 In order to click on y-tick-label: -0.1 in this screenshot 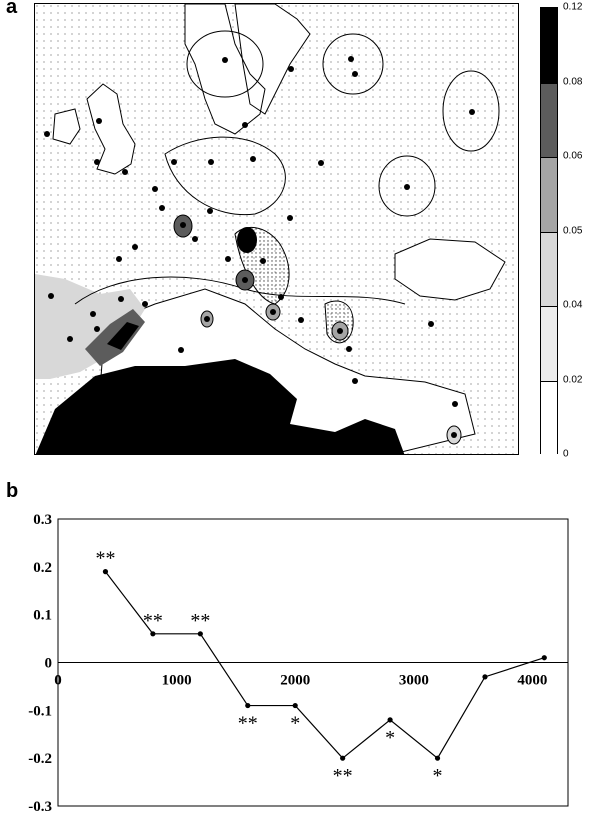, I will do `click(40, 711)`.